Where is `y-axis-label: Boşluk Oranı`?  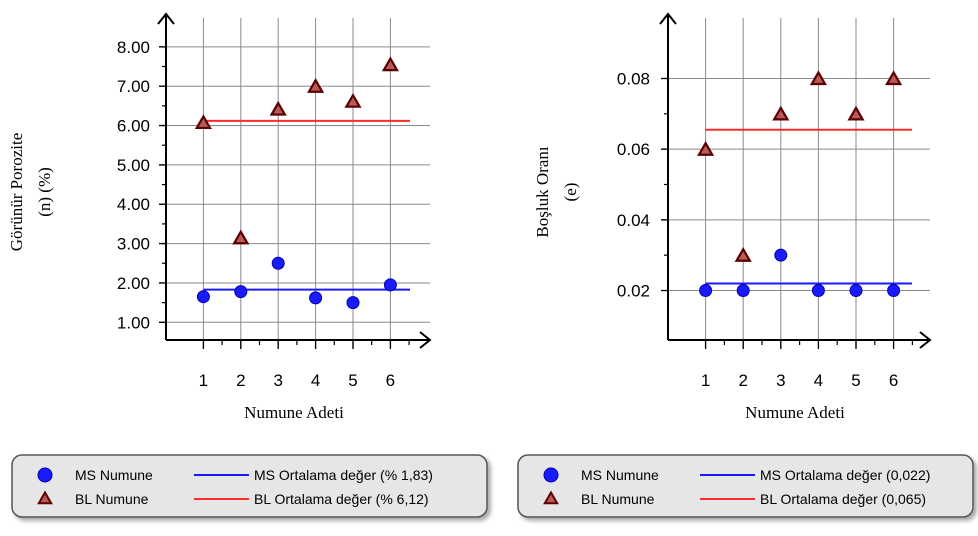
y-axis-label: Boşluk Oranı is located at coordinates (542, 191).